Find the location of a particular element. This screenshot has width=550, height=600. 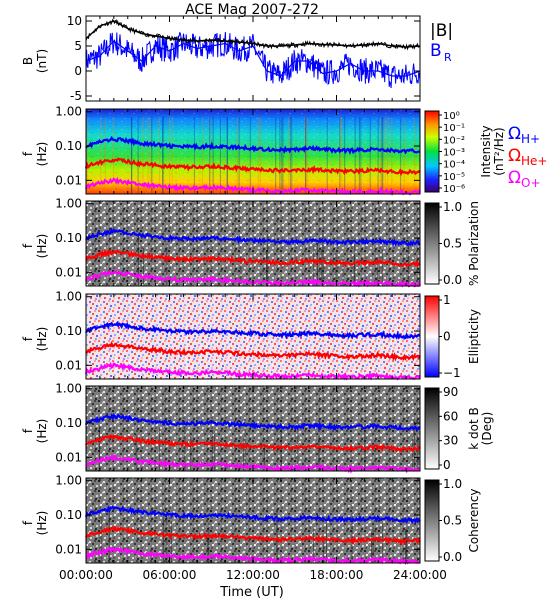

series-line-b-radial is located at coordinates (253, 58).